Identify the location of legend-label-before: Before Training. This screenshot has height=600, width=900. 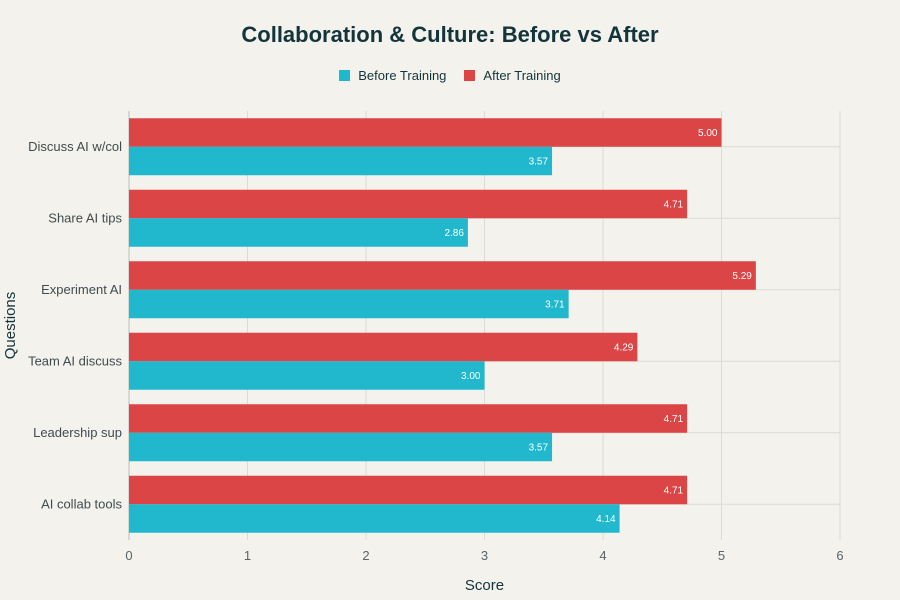
(402, 75).